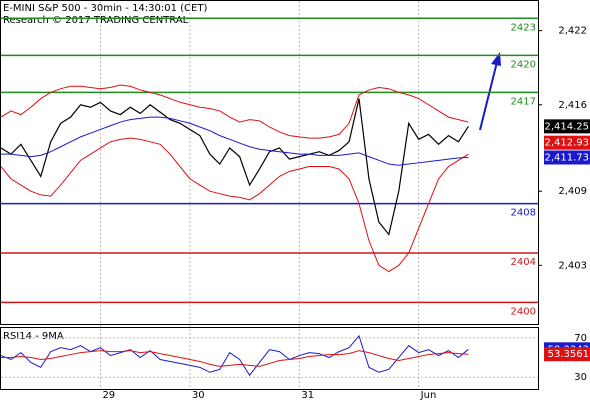  What do you see at coordinates (523, 27) in the screenshot?
I see `level-label: 2423` at bounding box center [523, 27].